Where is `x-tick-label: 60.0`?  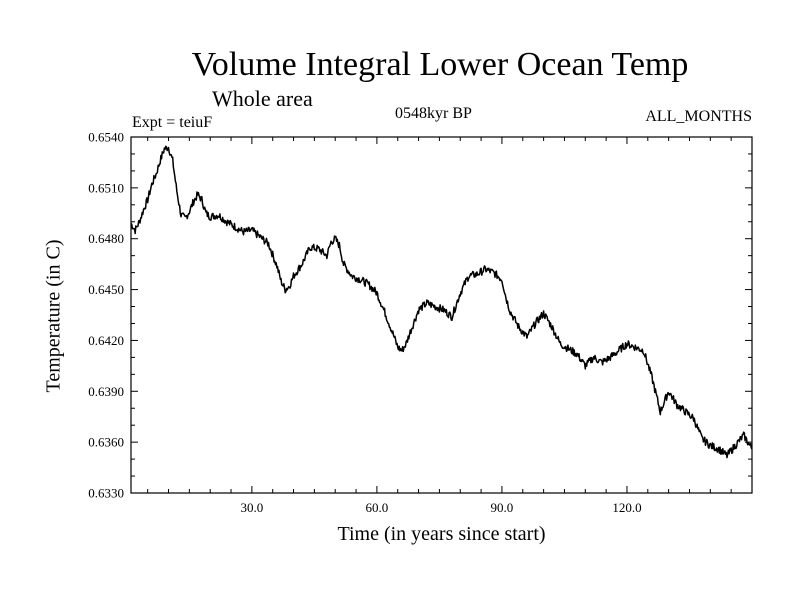
x-tick-label: 60.0 is located at coordinates (377, 507).